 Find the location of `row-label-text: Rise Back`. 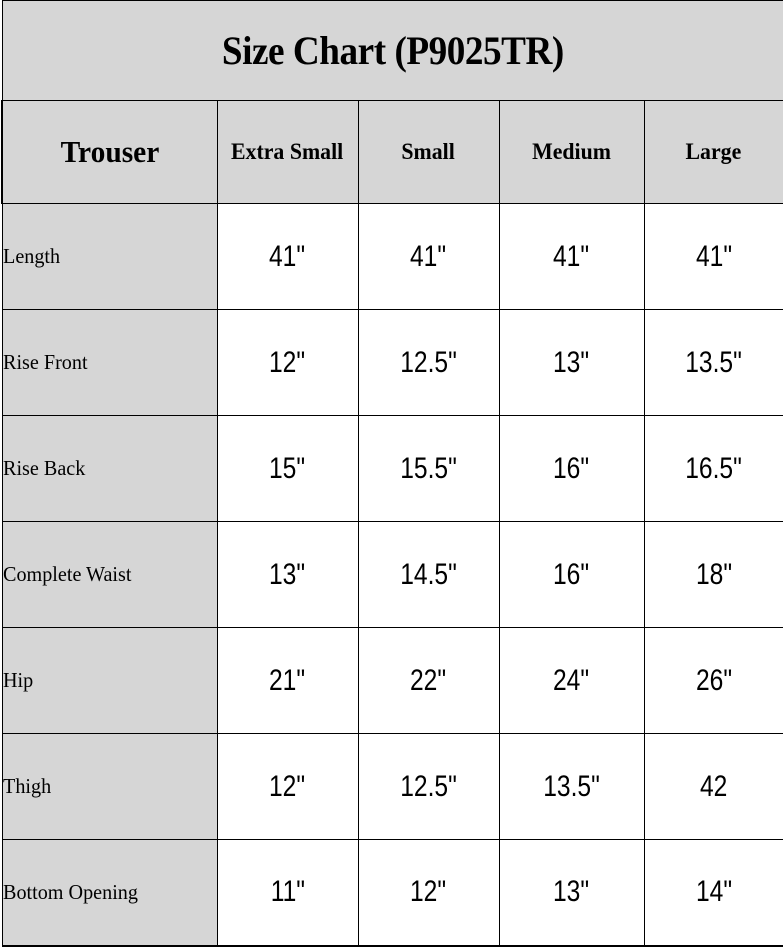

row-label-text: Rise Back is located at coordinates (43, 468).